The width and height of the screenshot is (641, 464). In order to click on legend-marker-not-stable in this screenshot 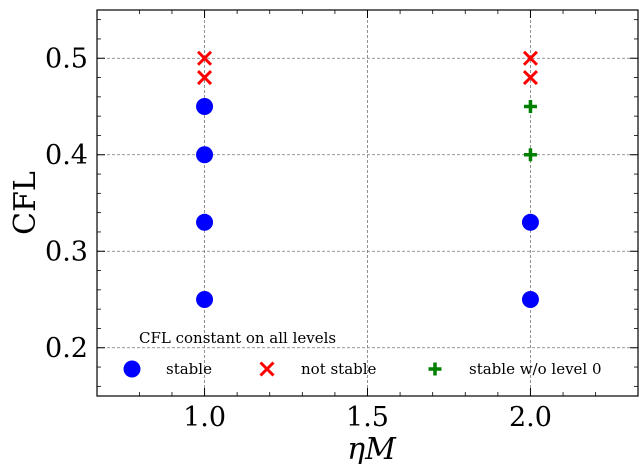, I will do `click(267, 369)`.